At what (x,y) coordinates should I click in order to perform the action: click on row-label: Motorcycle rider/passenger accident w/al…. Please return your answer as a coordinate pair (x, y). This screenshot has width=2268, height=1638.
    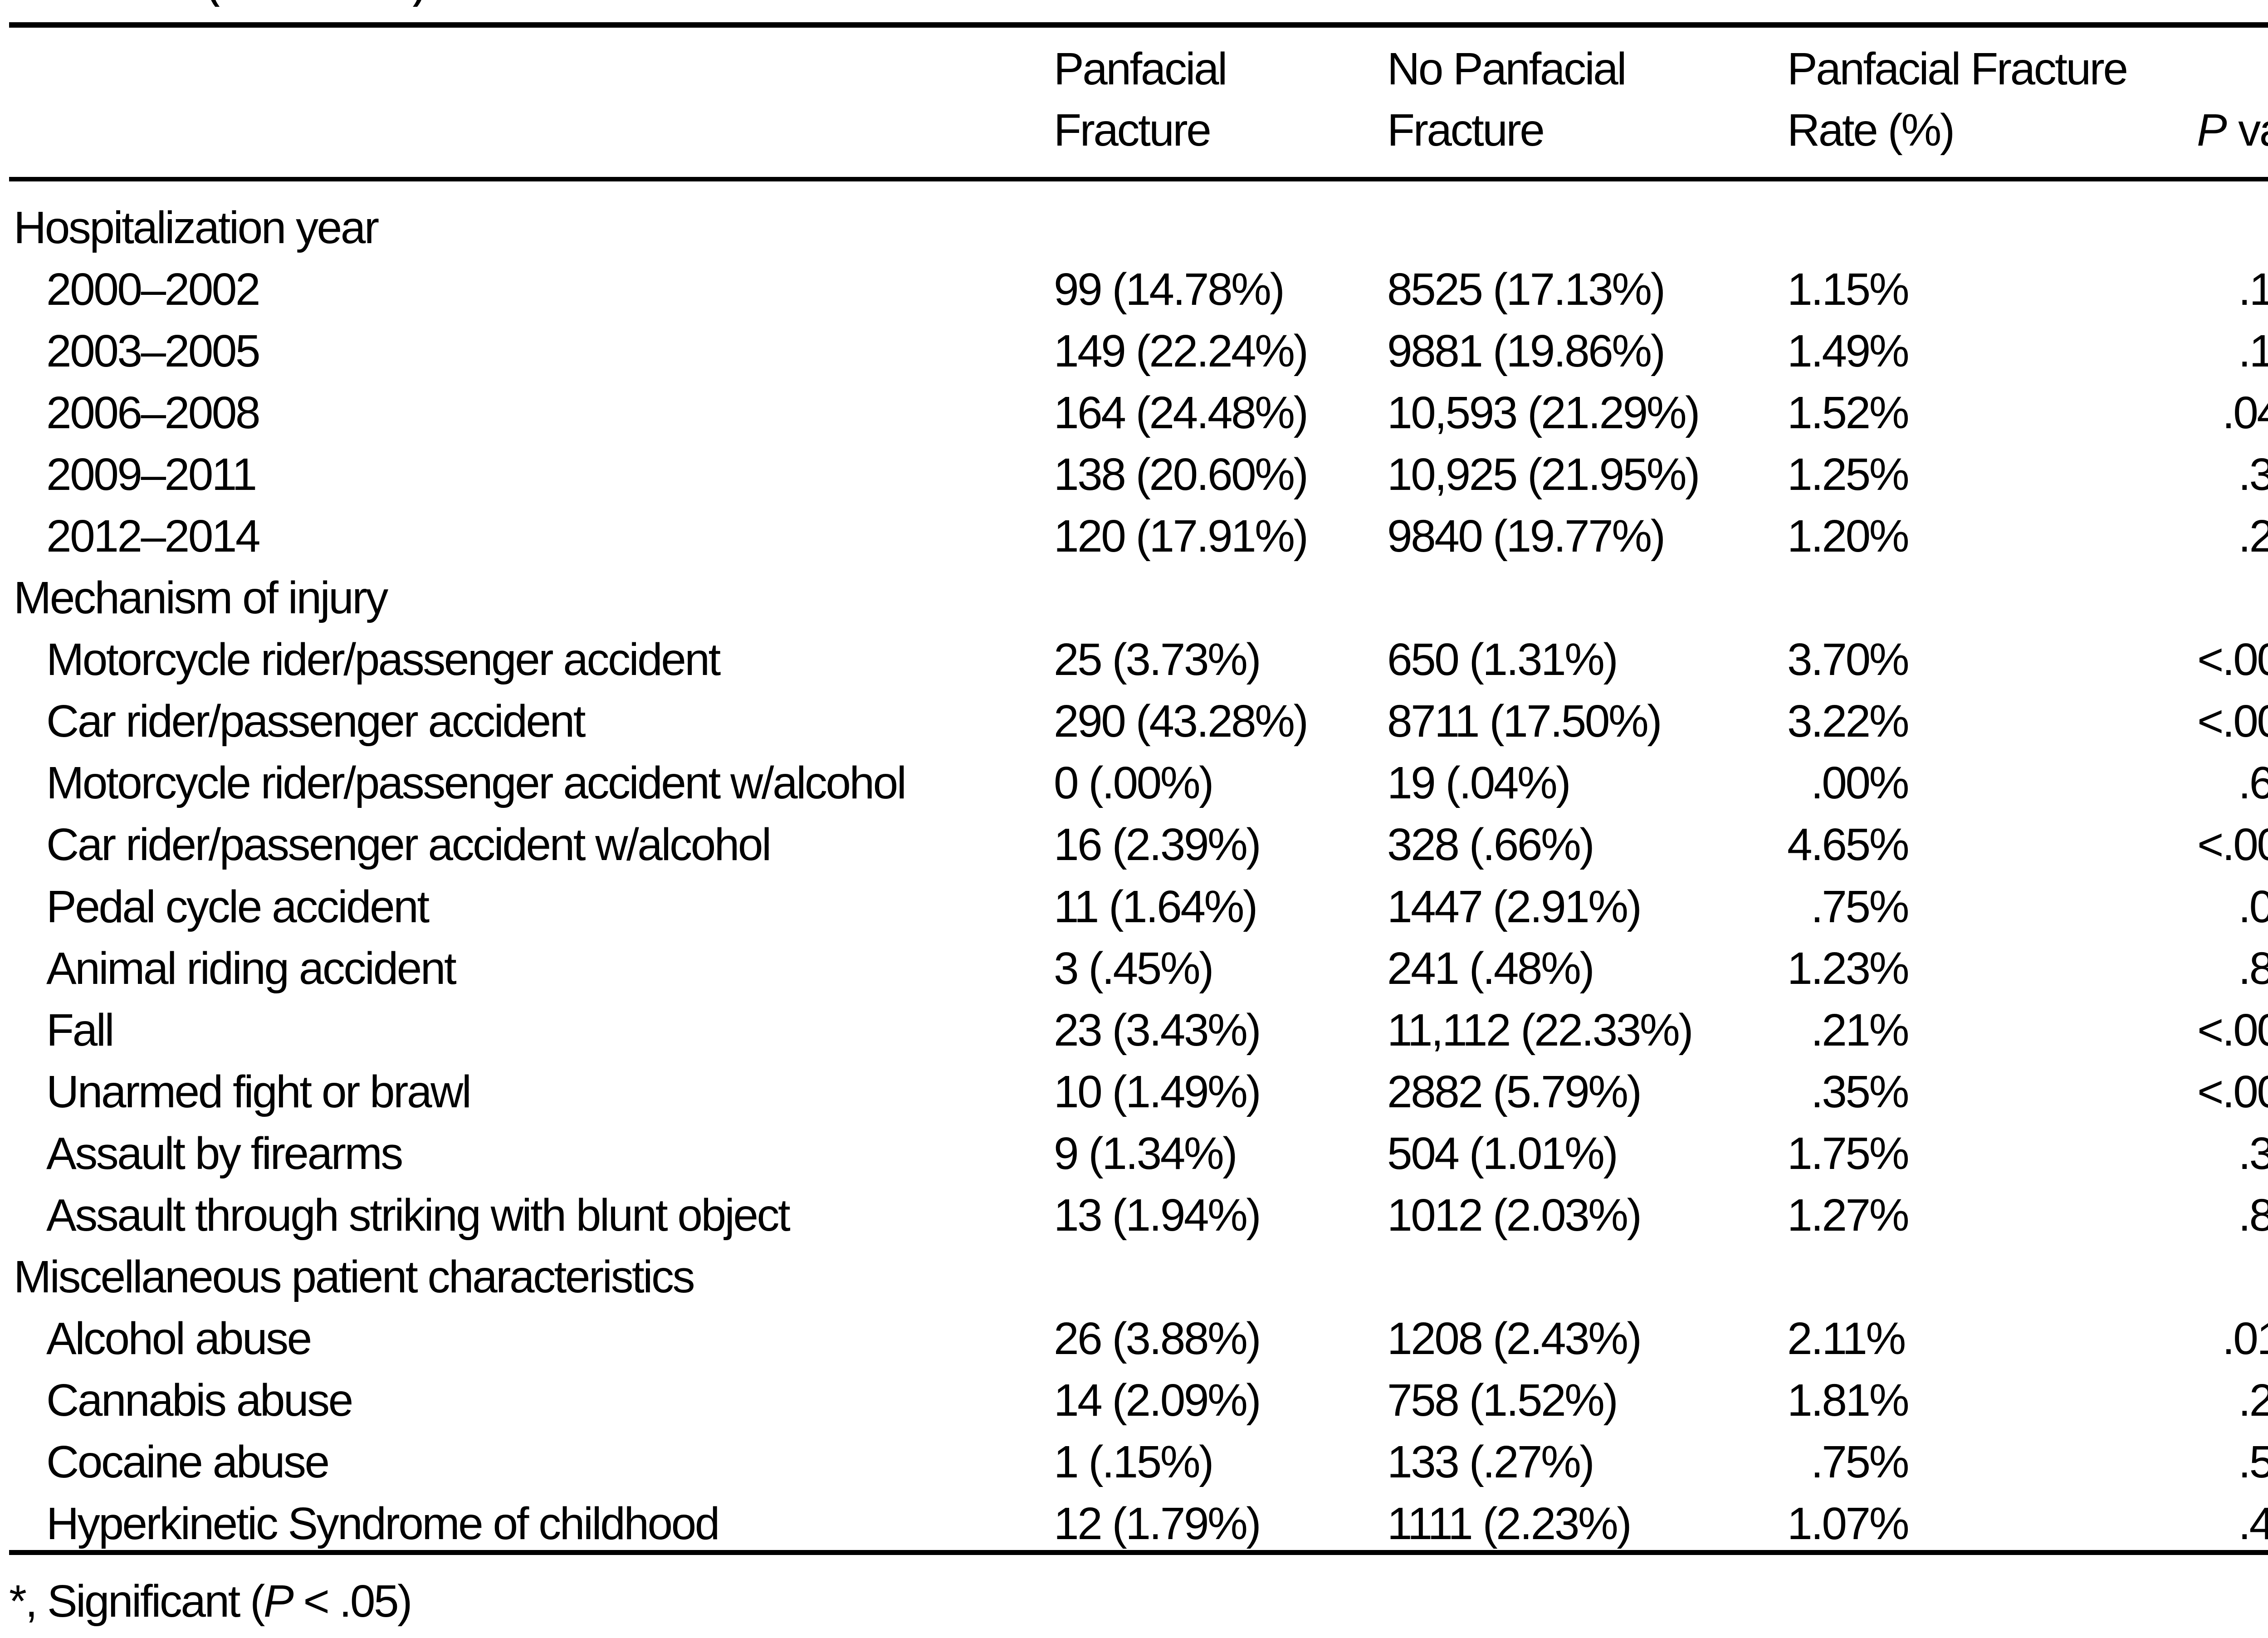
    Looking at the image, I should click on (477, 783).